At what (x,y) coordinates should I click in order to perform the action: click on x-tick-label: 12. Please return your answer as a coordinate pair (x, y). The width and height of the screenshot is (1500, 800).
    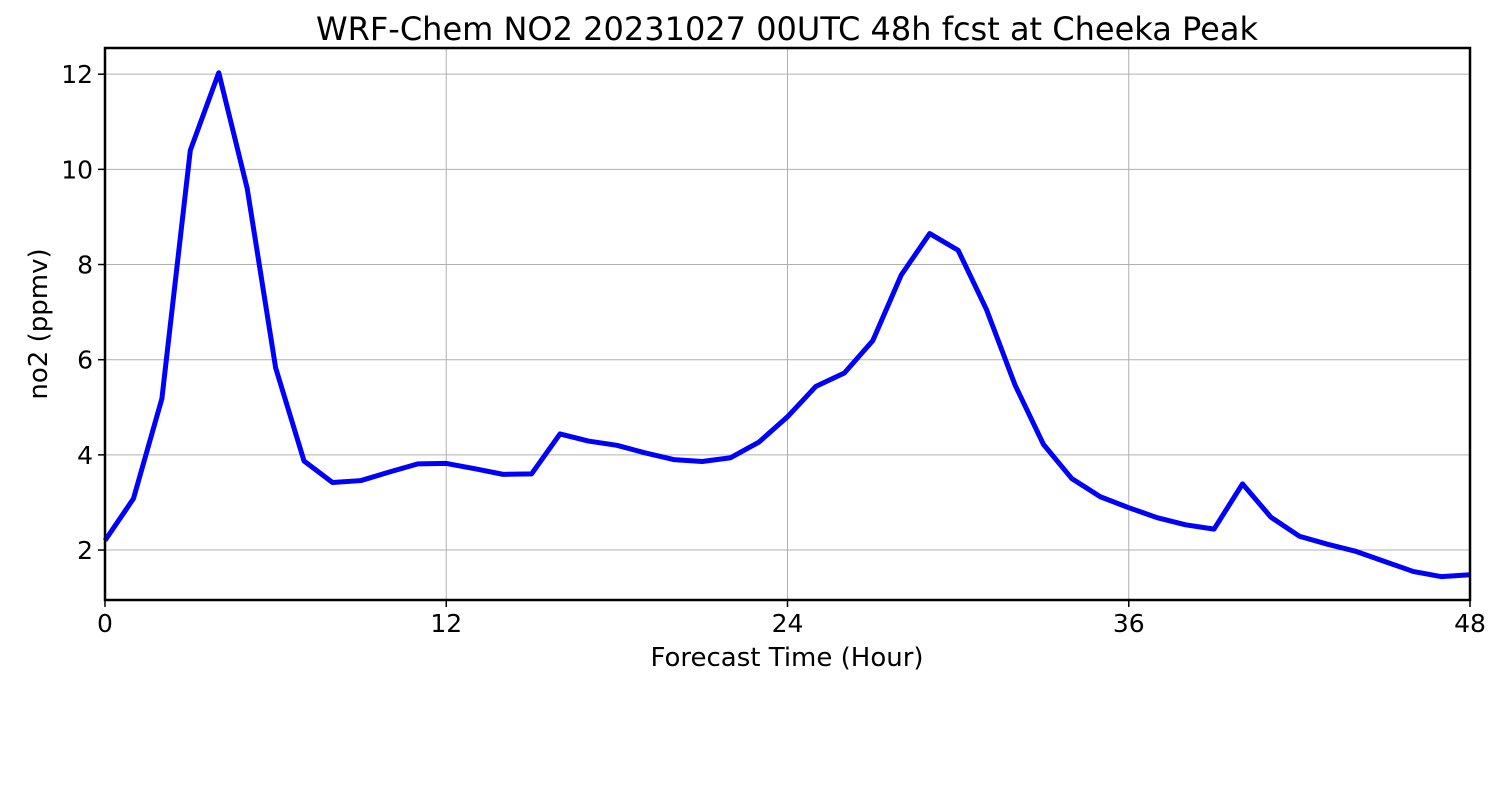
    Looking at the image, I should click on (446, 623).